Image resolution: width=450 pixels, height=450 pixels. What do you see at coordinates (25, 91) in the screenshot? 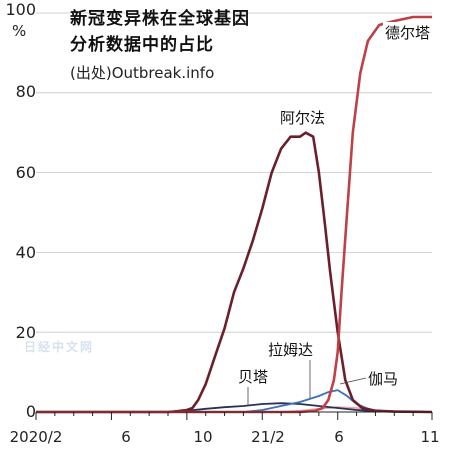
I see `y-tick-label-80: 80` at bounding box center [25, 91].